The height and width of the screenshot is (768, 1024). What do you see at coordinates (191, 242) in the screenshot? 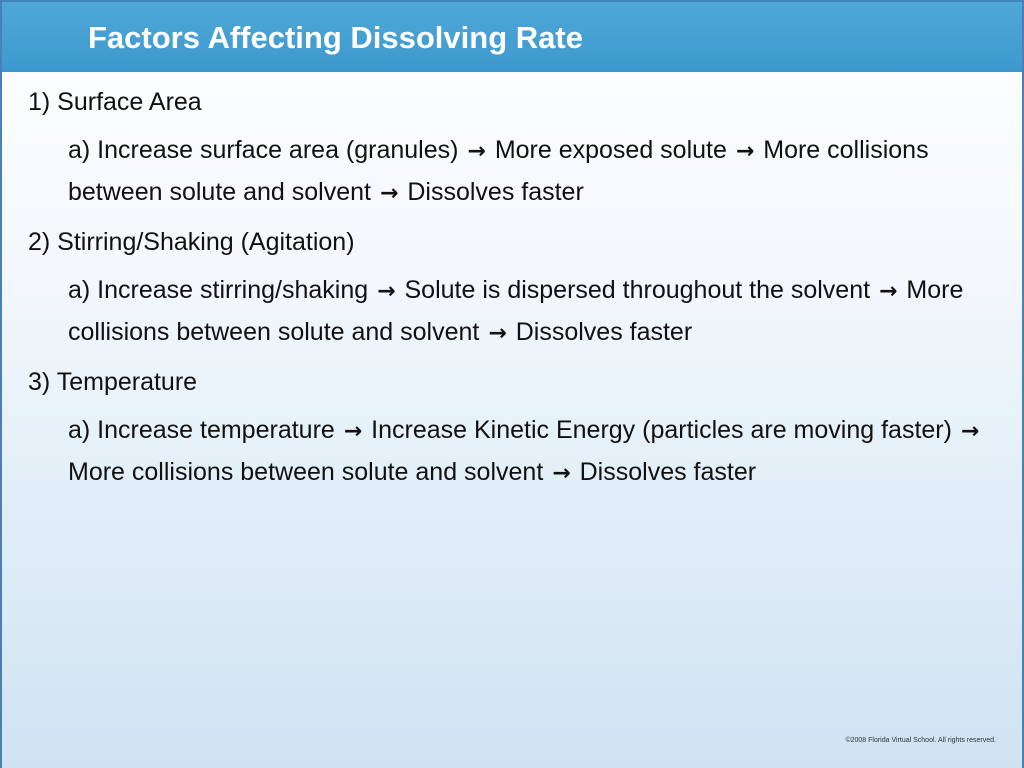
I see `factor-heading: 2) Stirring/Shaking (Agitation)` at bounding box center [191, 242].